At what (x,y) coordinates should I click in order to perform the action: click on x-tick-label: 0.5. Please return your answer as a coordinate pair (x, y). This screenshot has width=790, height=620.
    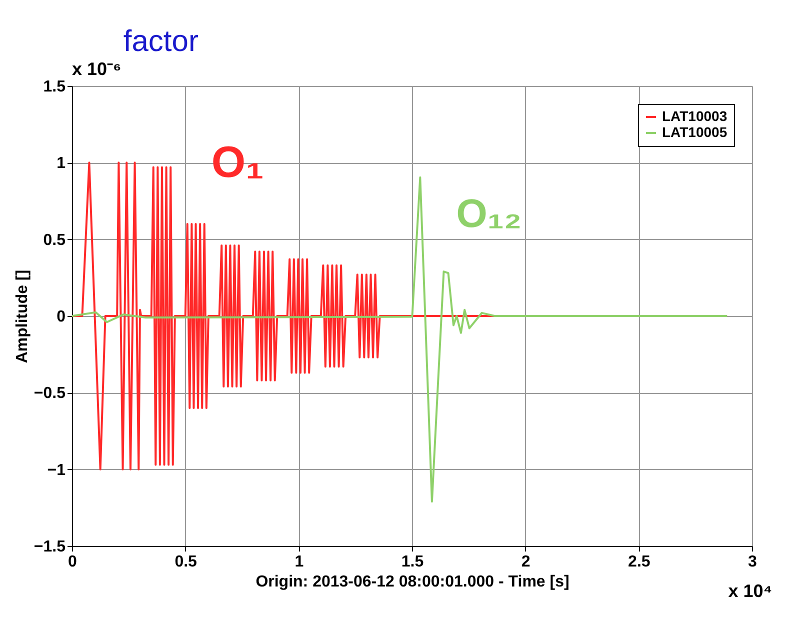
    Looking at the image, I should click on (186, 562).